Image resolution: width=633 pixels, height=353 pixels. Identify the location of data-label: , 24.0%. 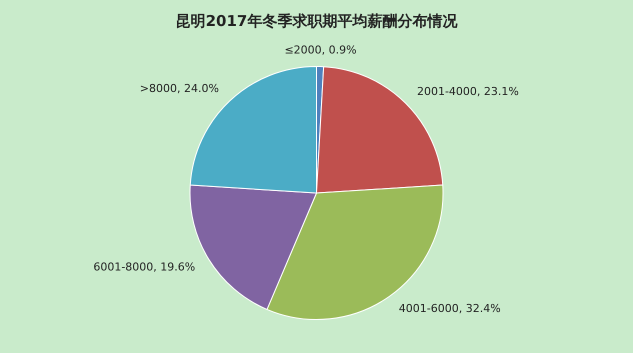
(198, 88).